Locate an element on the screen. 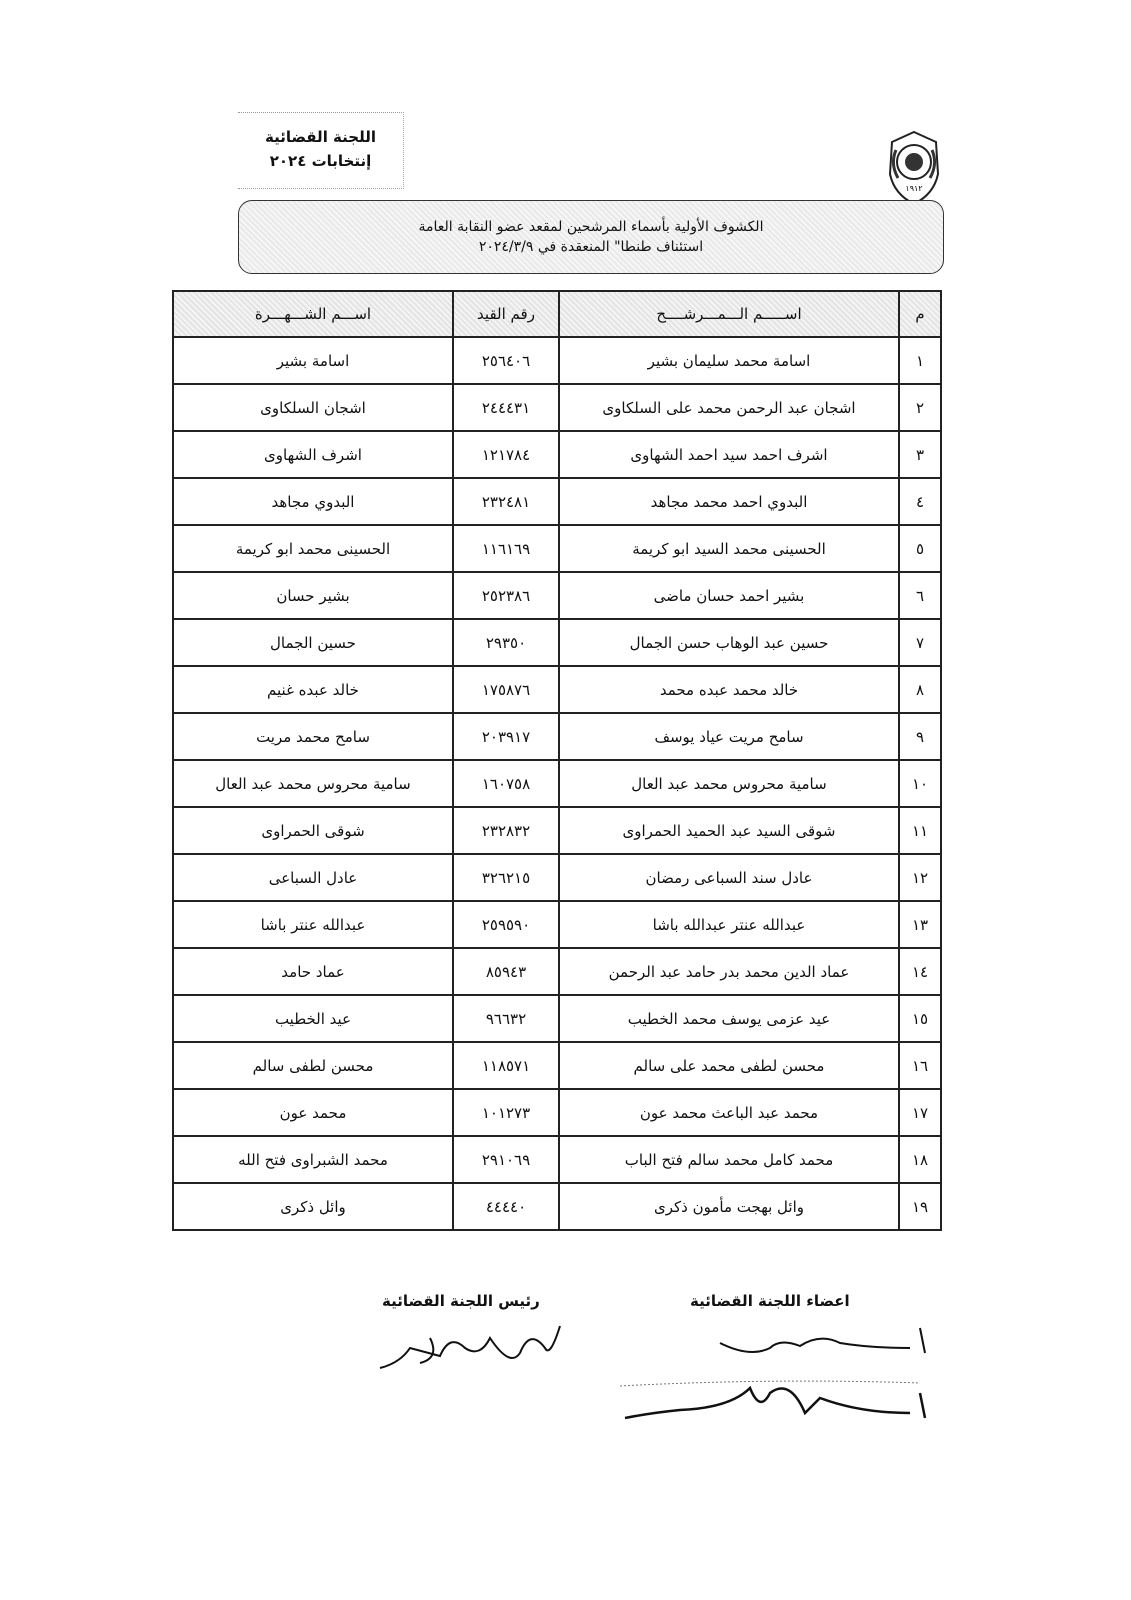 This screenshot has width=1131, height=1600. nickname: اشرف الشهاوى is located at coordinates (313, 454).